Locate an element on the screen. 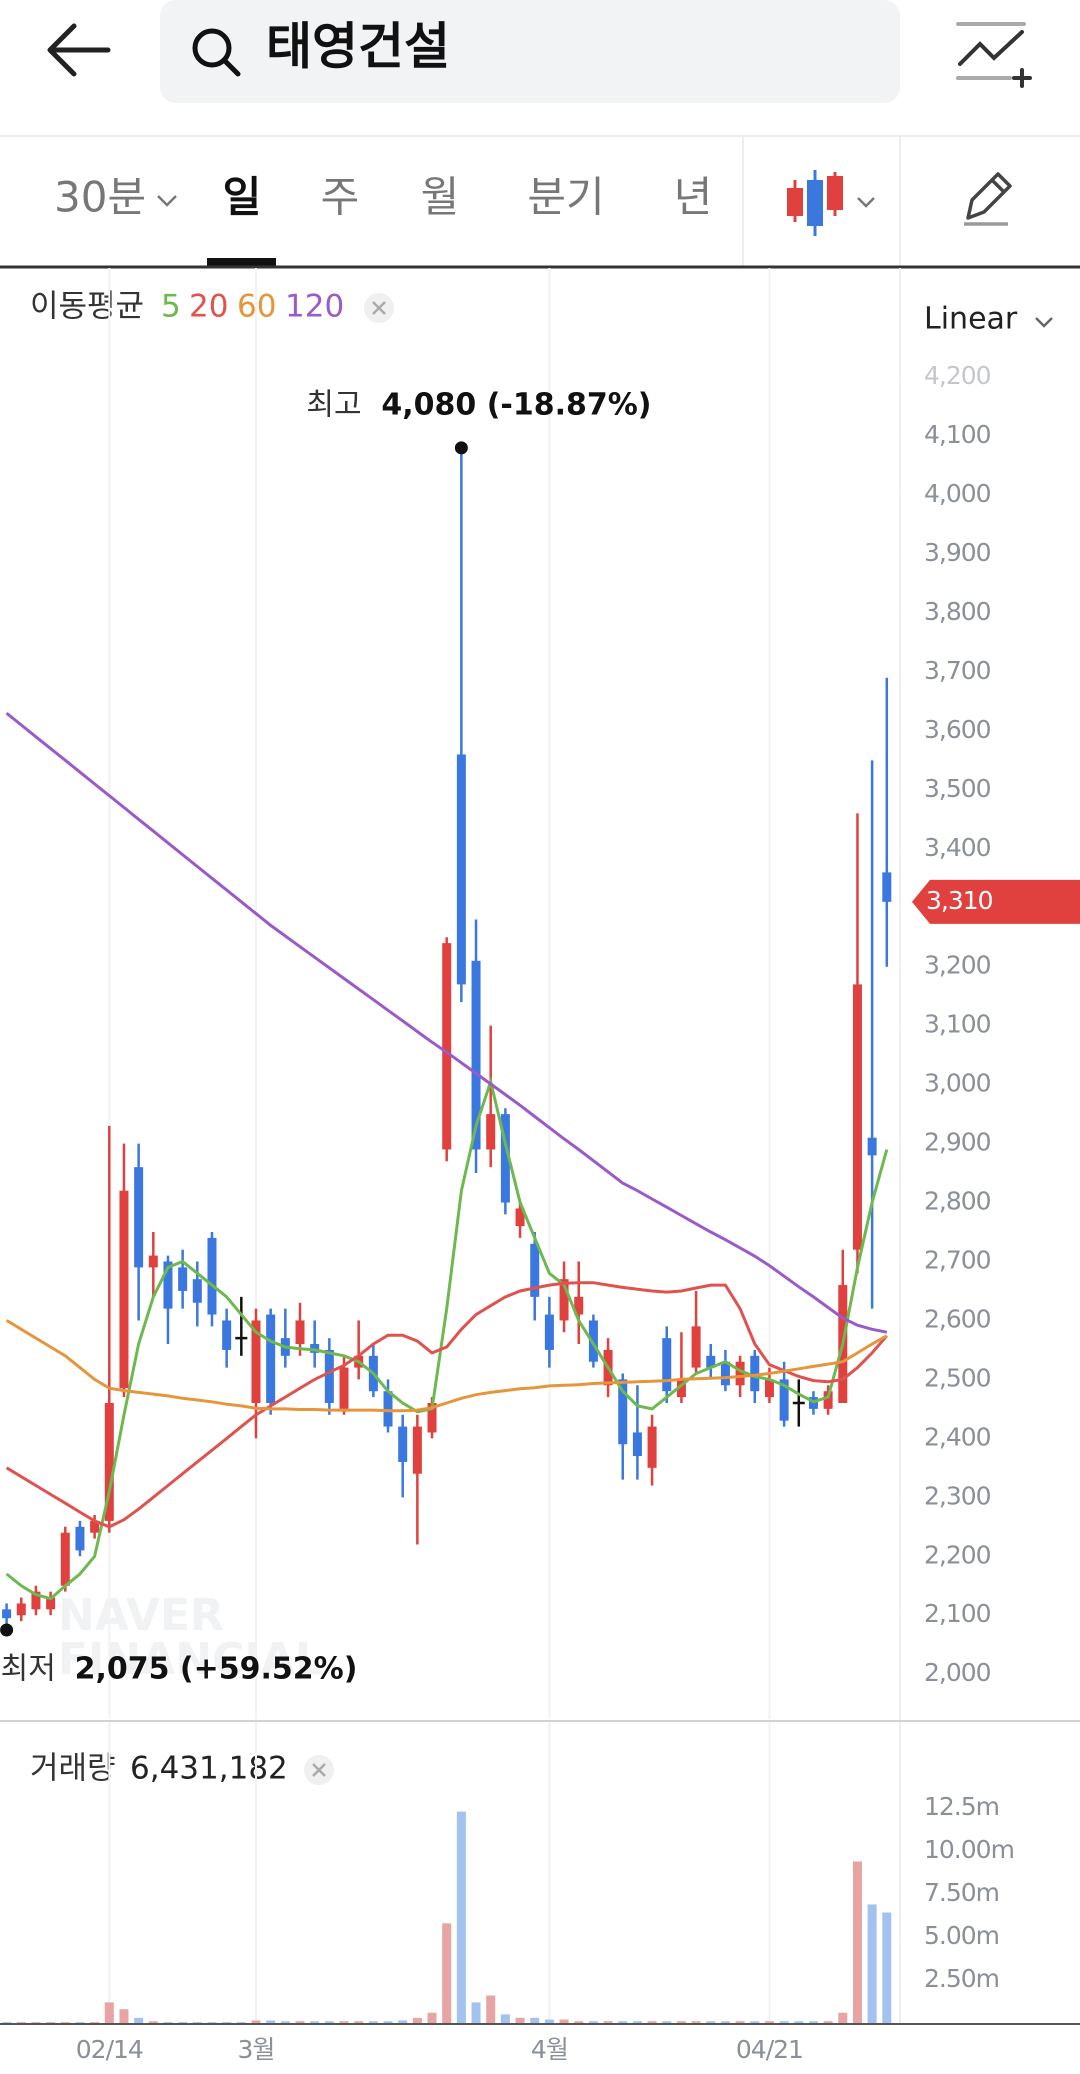 The width and height of the screenshot is (1080, 2074). y-tick-label: 2,400 is located at coordinates (957, 1436).